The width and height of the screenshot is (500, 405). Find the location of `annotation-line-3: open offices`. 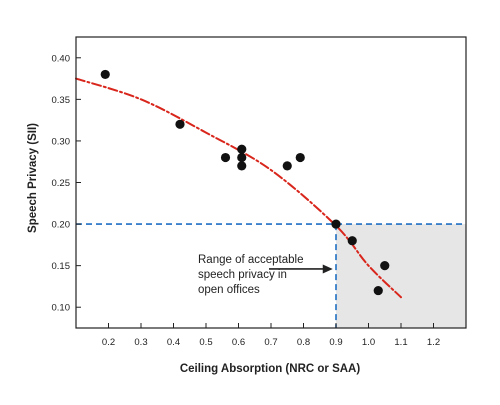

annotation-line-3: open offices is located at coordinates (229, 290).